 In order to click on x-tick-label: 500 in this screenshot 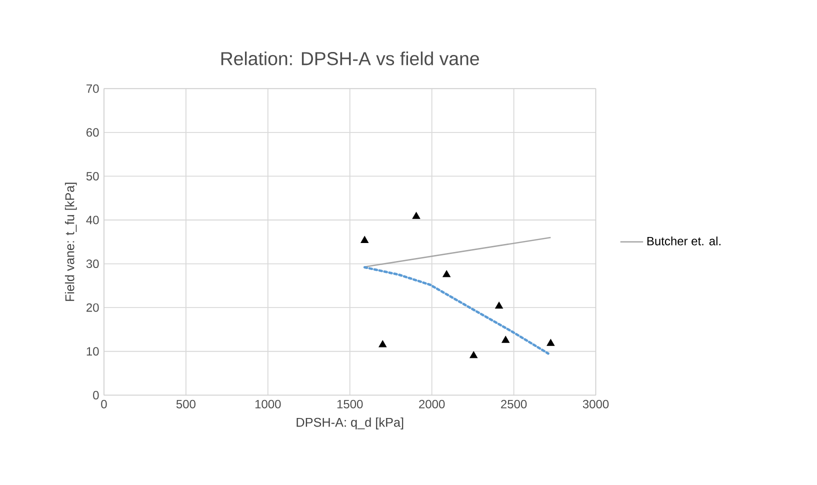, I will do `click(186, 404)`.